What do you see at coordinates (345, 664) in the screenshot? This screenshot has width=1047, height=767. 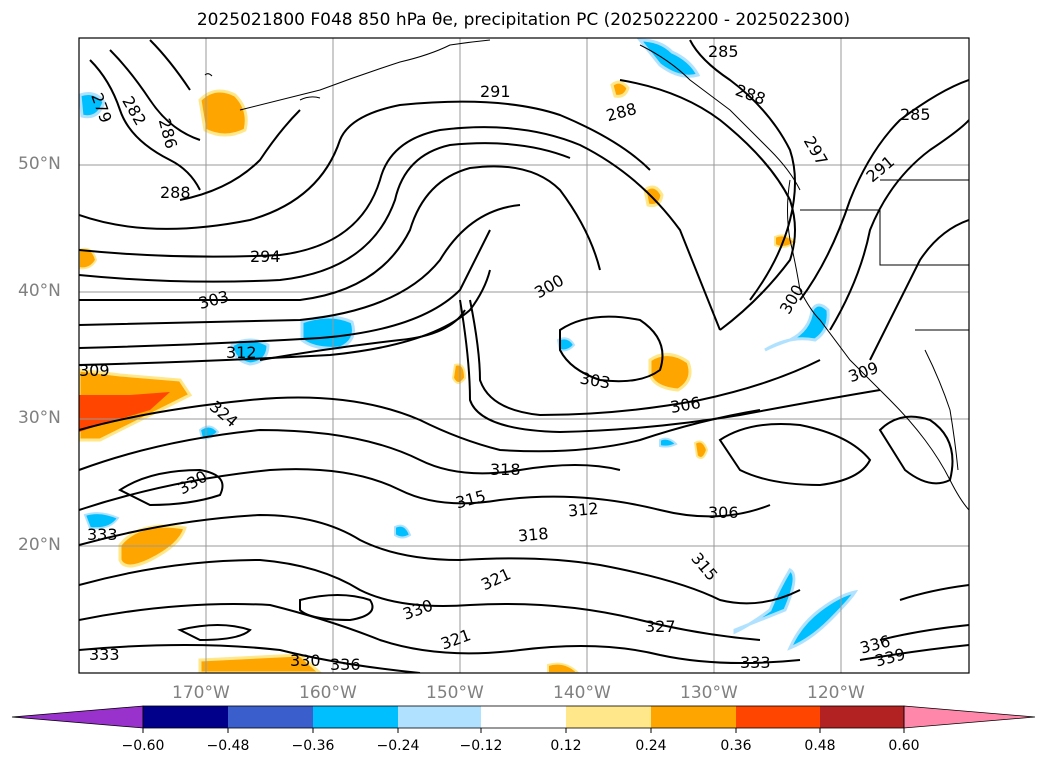 I see `contour-label: 336` at bounding box center [345, 664].